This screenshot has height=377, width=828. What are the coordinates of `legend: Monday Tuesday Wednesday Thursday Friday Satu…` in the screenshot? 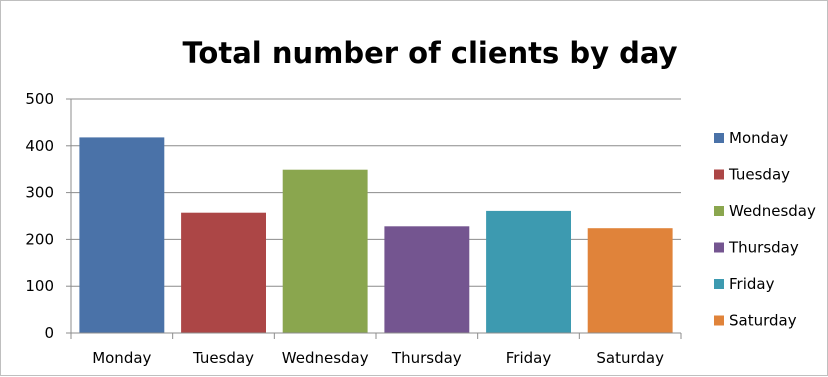 It's located at (765, 229).